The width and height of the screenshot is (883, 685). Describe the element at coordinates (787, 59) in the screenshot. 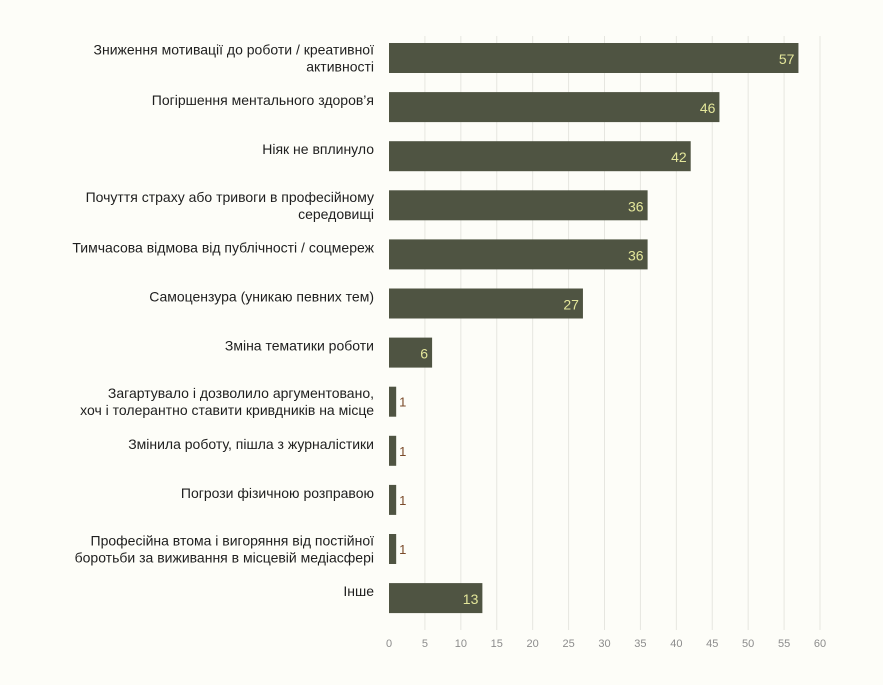

I see `value-label: 57` at that location.